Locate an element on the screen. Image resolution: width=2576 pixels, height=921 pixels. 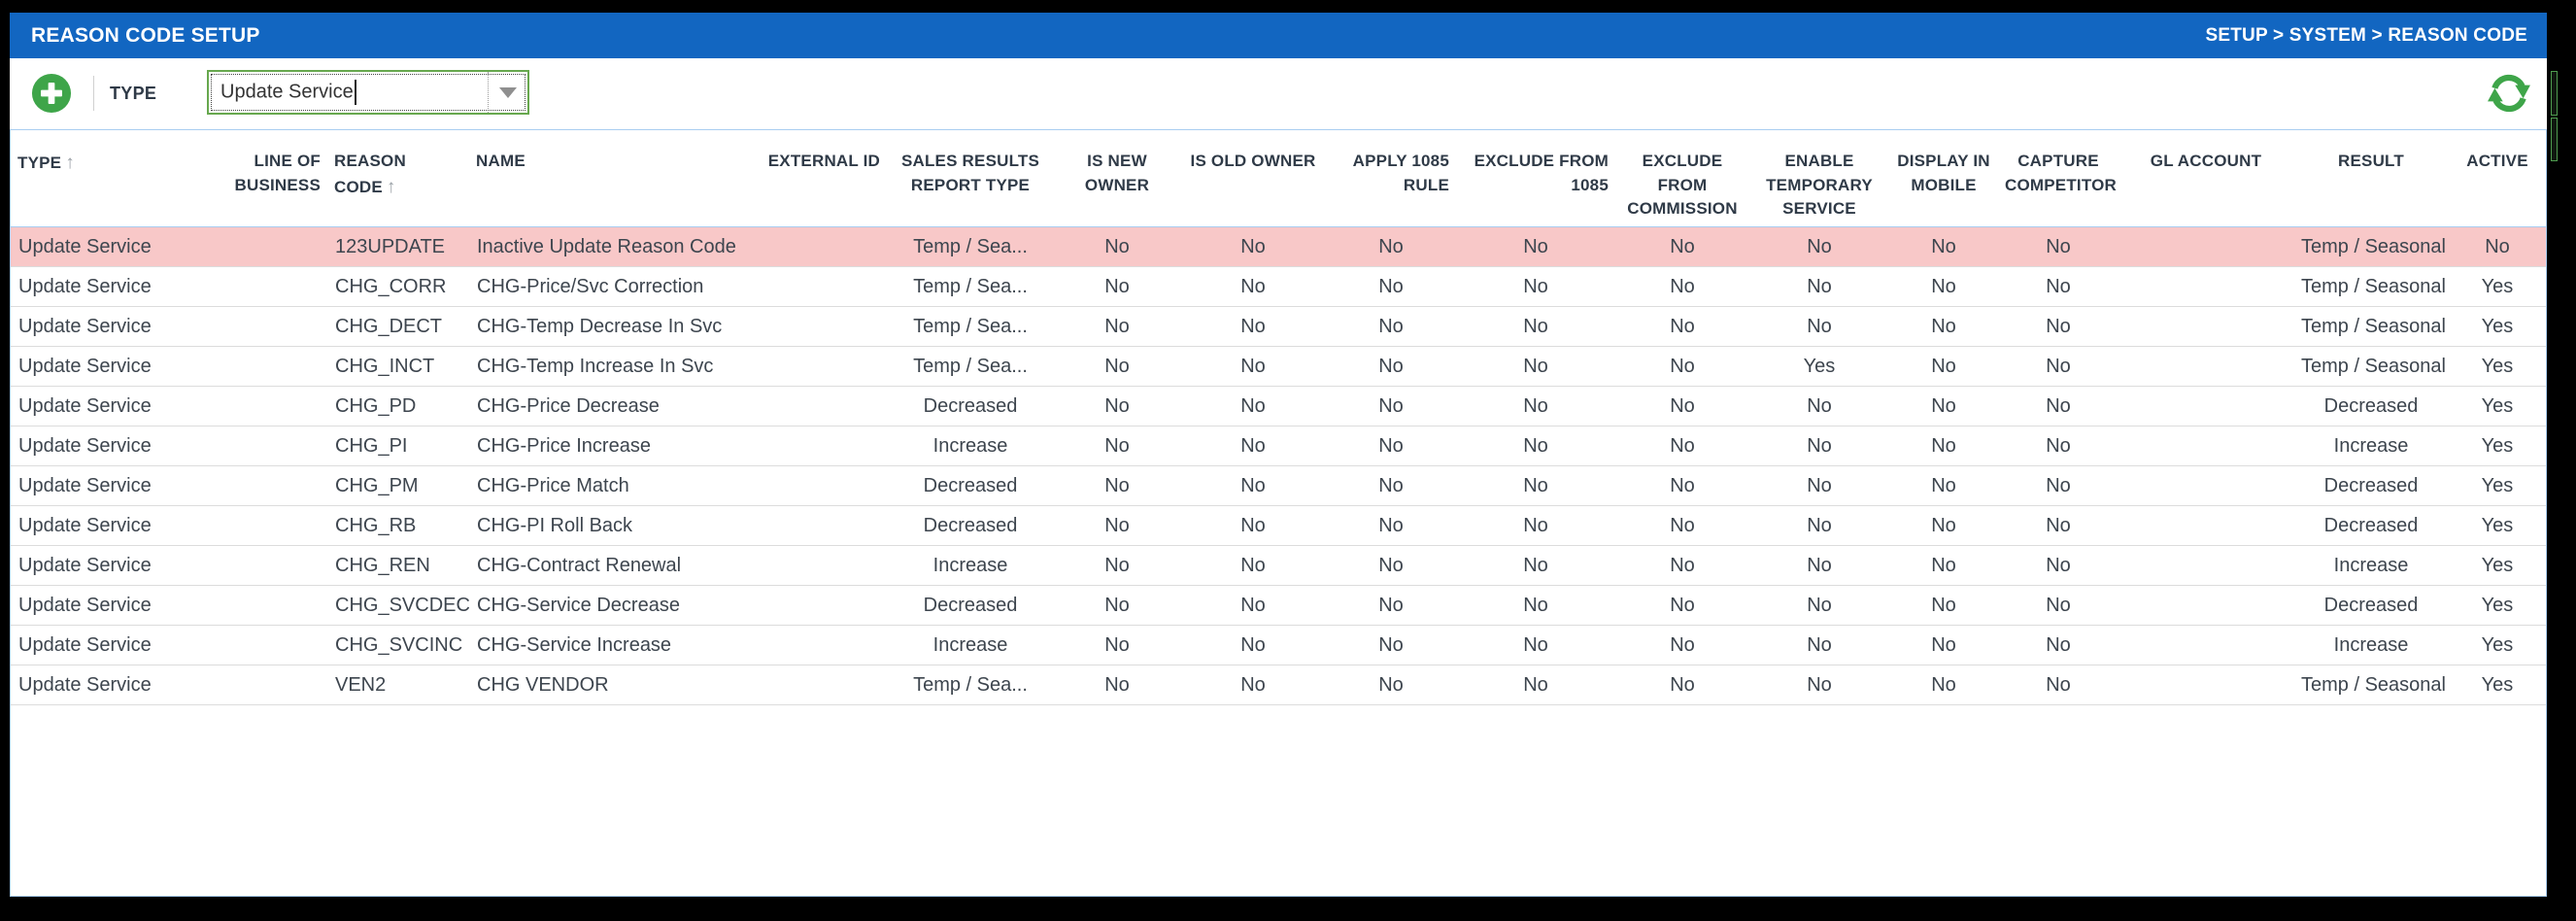
breadcrumb: SETUP > SYSTEM > REASON CODE is located at coordinates (2366, 35).